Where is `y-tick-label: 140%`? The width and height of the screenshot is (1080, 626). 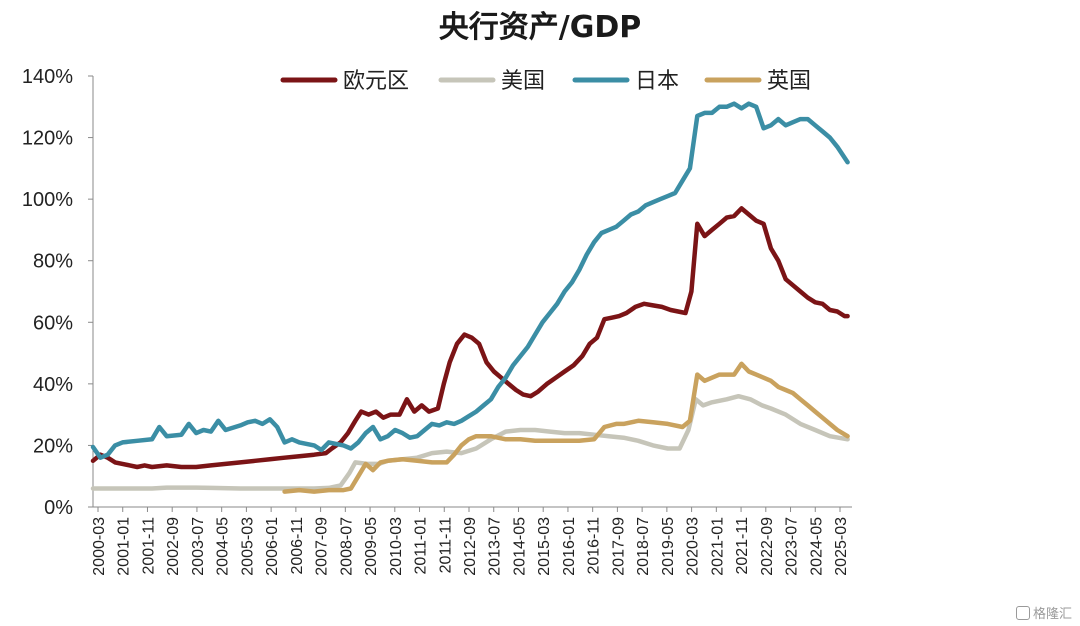 y-tick-label: 140% is located at coordinates (47, 77).